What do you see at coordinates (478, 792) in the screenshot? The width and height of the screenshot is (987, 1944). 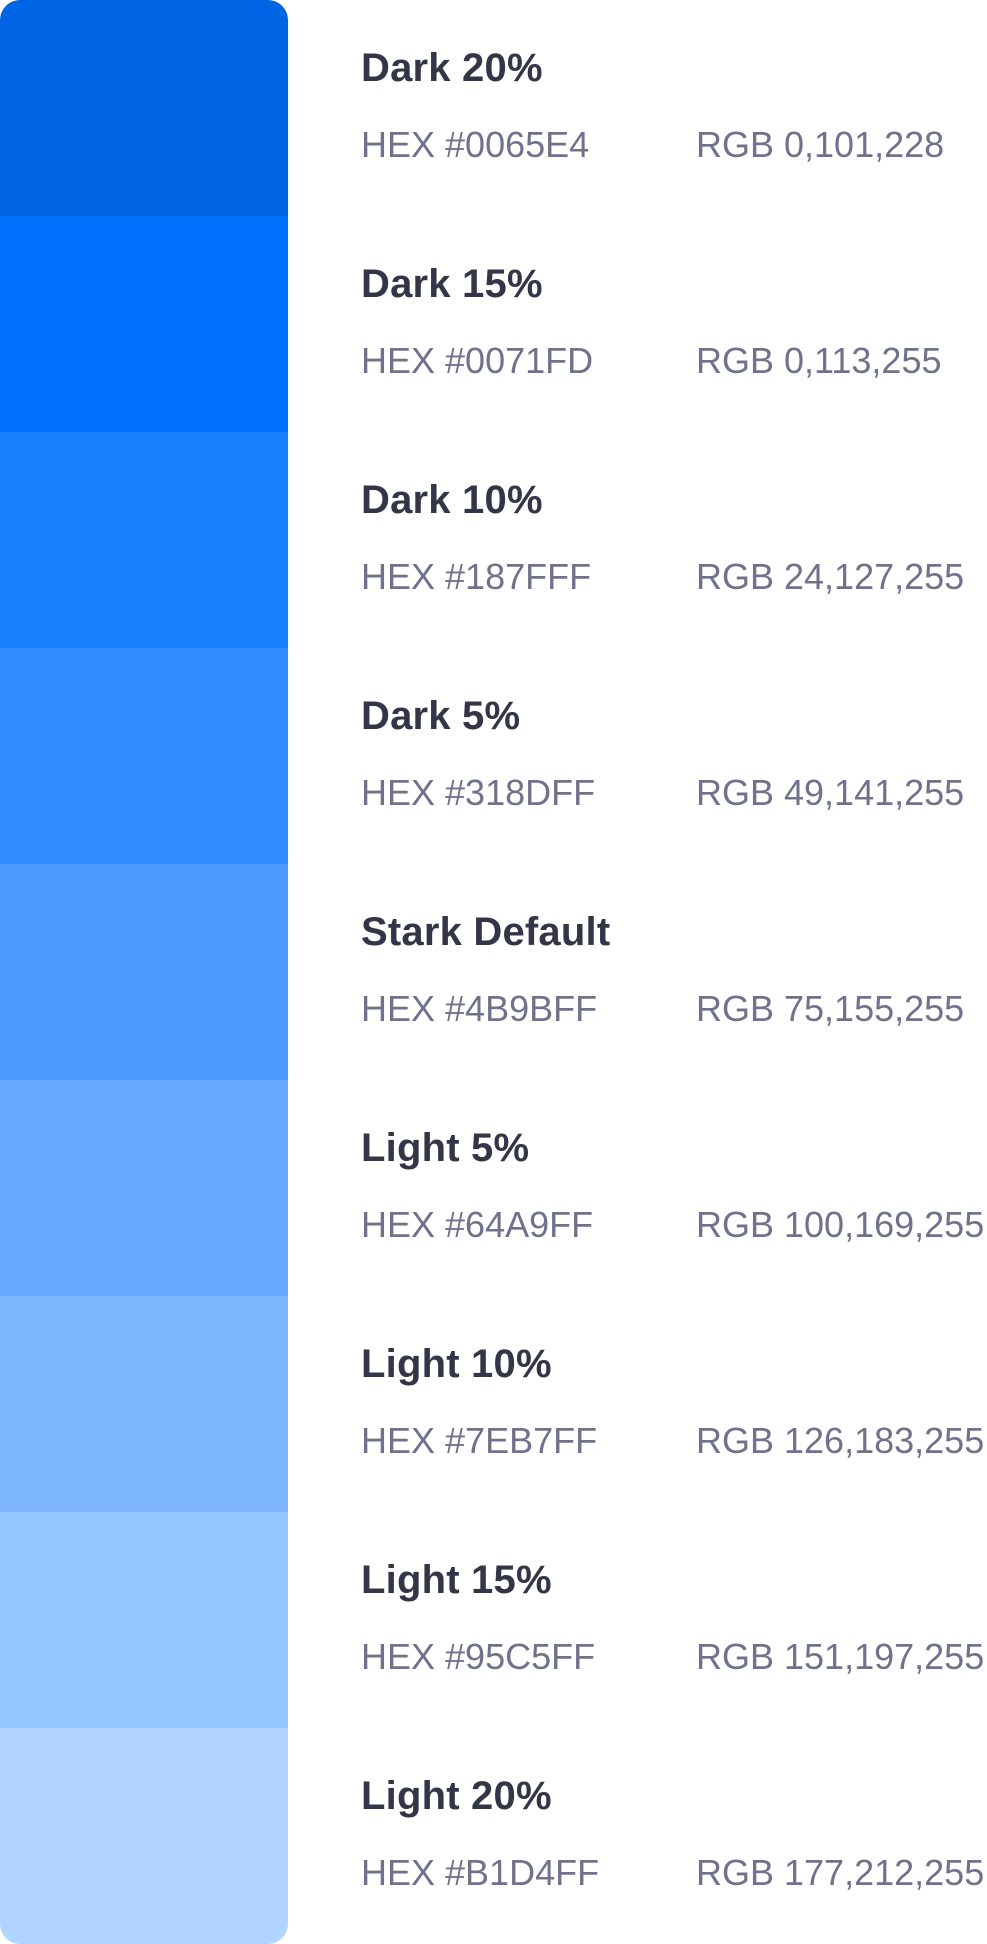 I see `swatch-hex: HEX #318DFF` at bounding box center [478, 792].